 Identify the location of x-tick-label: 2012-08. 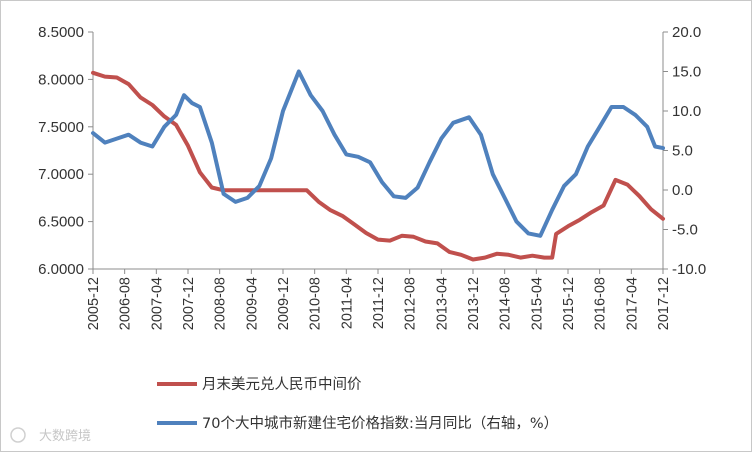
(411, 303).